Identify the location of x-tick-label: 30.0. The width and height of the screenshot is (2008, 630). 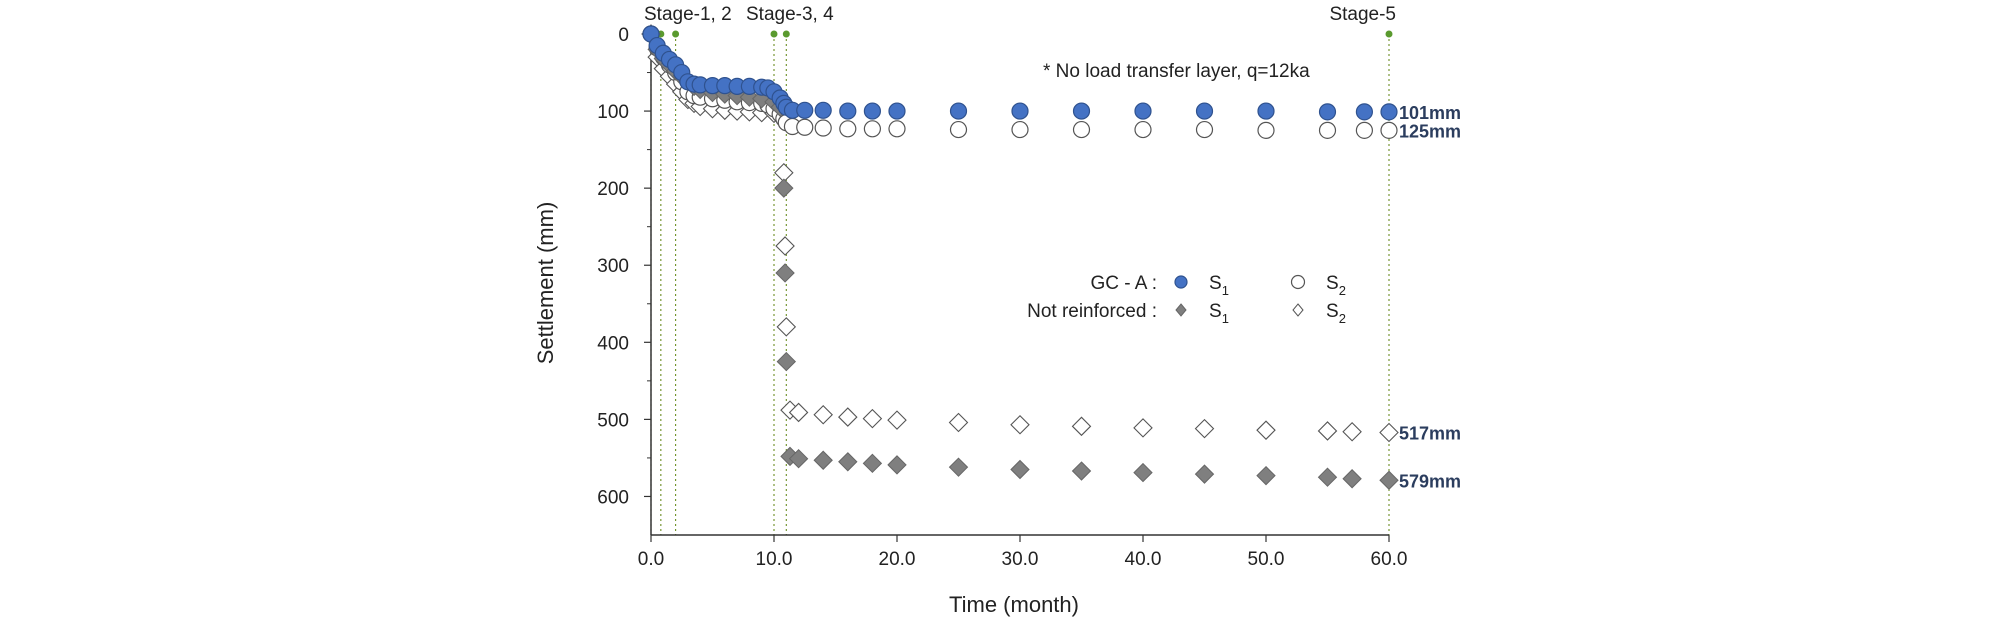
(1020, 559).